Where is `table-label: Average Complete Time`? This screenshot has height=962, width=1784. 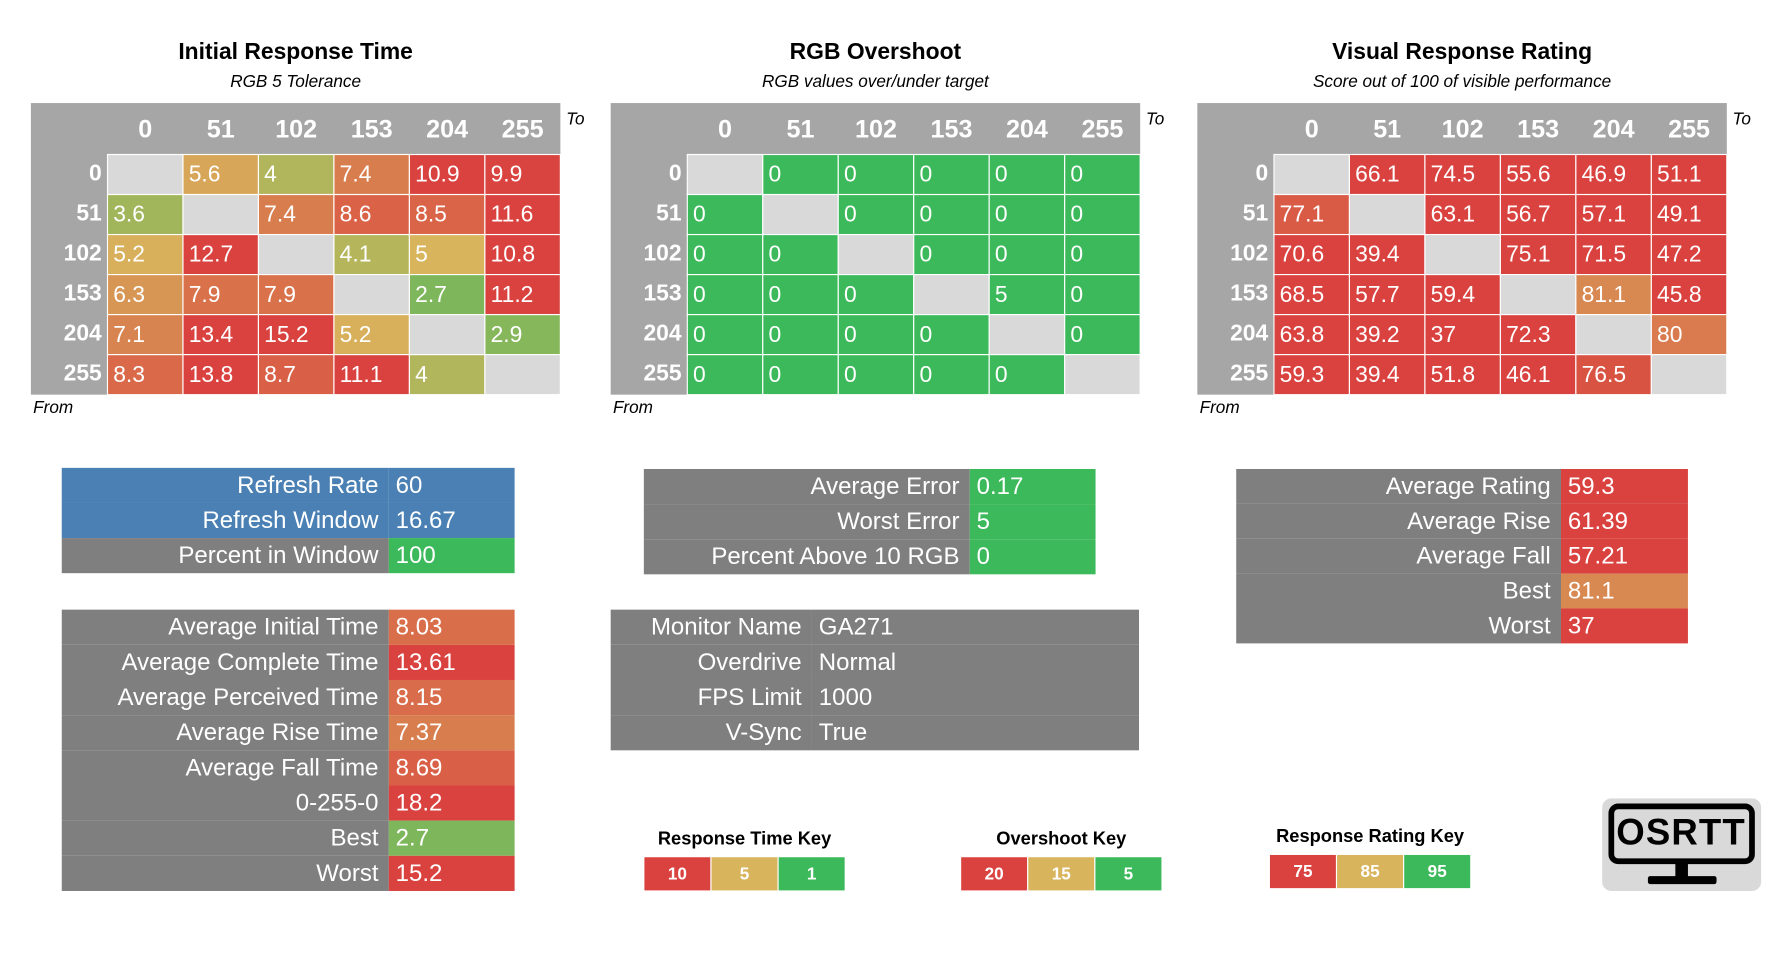
table-label: Average Complete Time is located at coordinates (250, 662).